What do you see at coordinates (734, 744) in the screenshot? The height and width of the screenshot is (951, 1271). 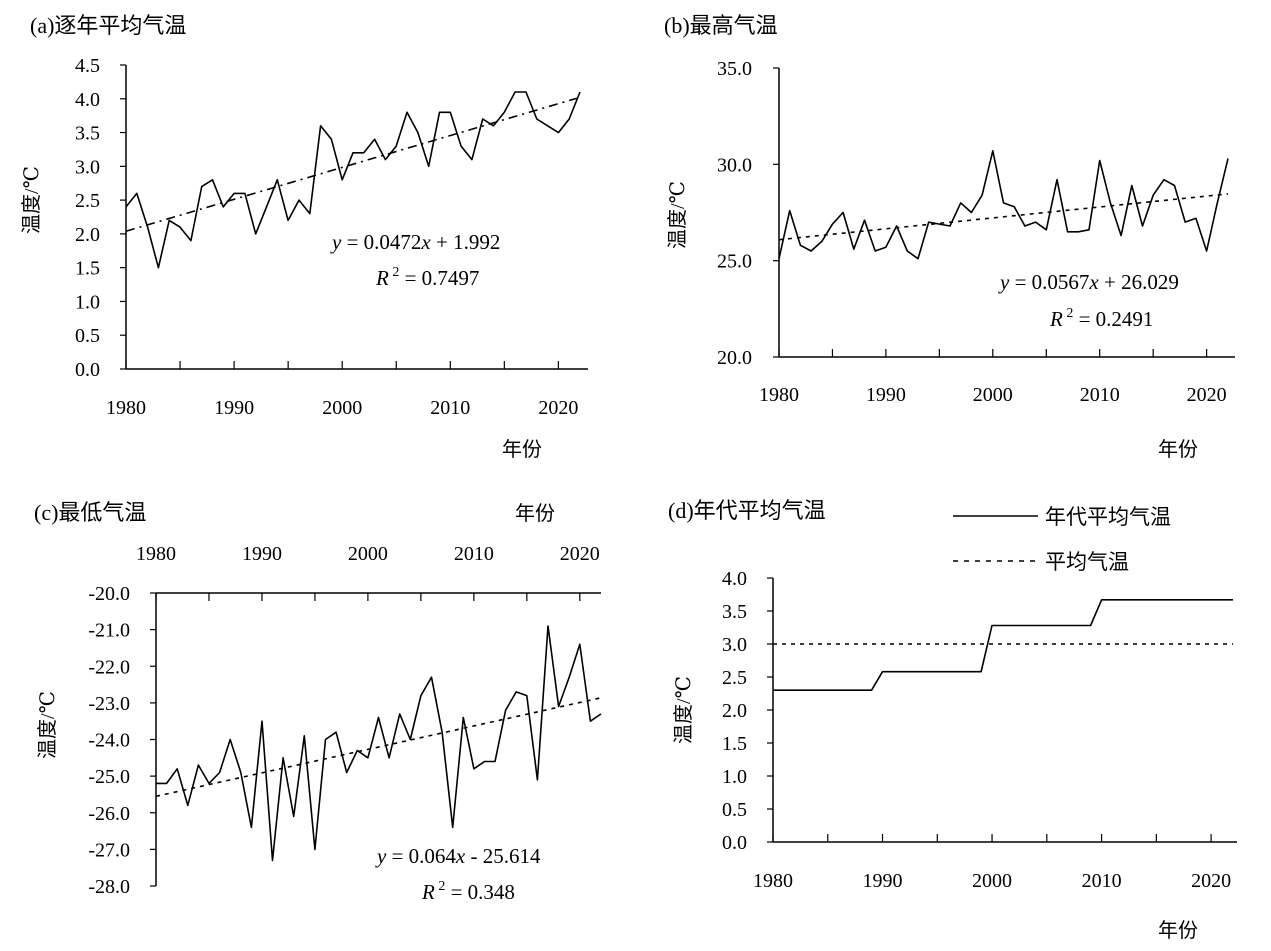 I see `panel-d-y-tick-label: 1.5` at bounding box center [734, 744].